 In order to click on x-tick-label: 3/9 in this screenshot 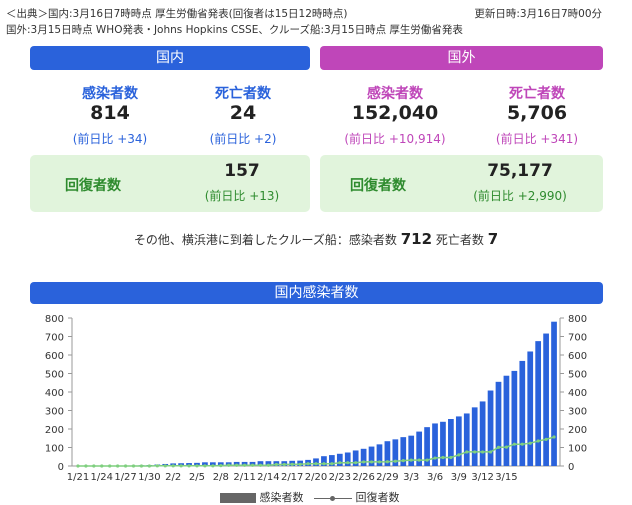, I will do `click(459, 477)`.